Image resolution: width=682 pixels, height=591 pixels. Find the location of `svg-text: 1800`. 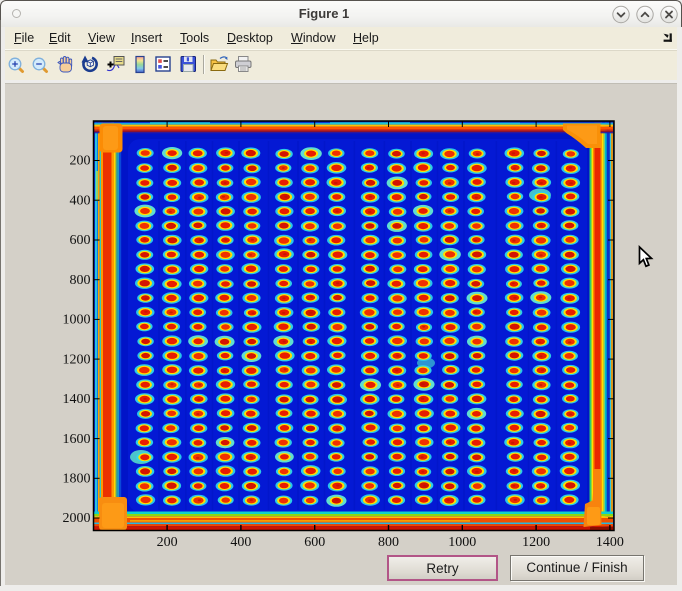

svg-text: 1800 is located at coordinates (77, 479).